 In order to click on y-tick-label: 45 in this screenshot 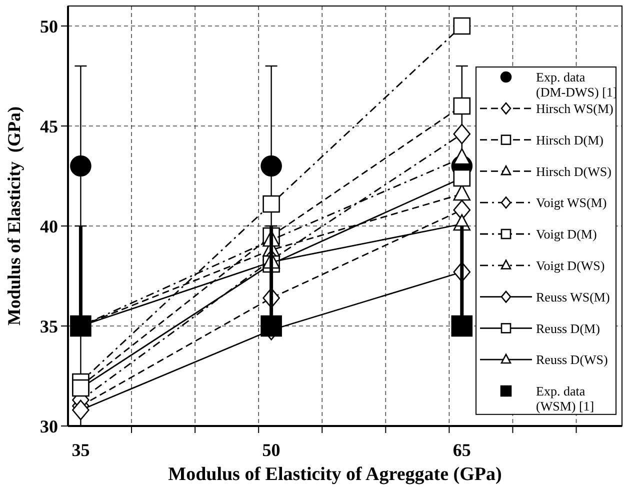, I will do `click(49, 126)`.